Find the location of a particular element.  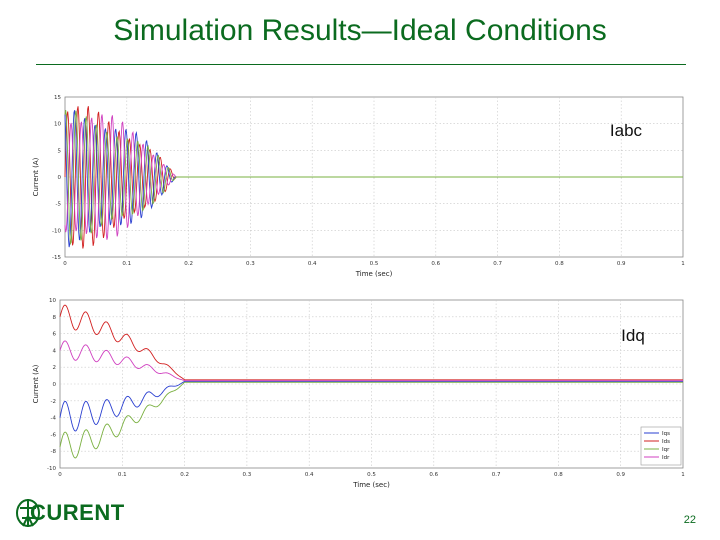

y-tick-label: 6 is located at coordinates (55, 335).